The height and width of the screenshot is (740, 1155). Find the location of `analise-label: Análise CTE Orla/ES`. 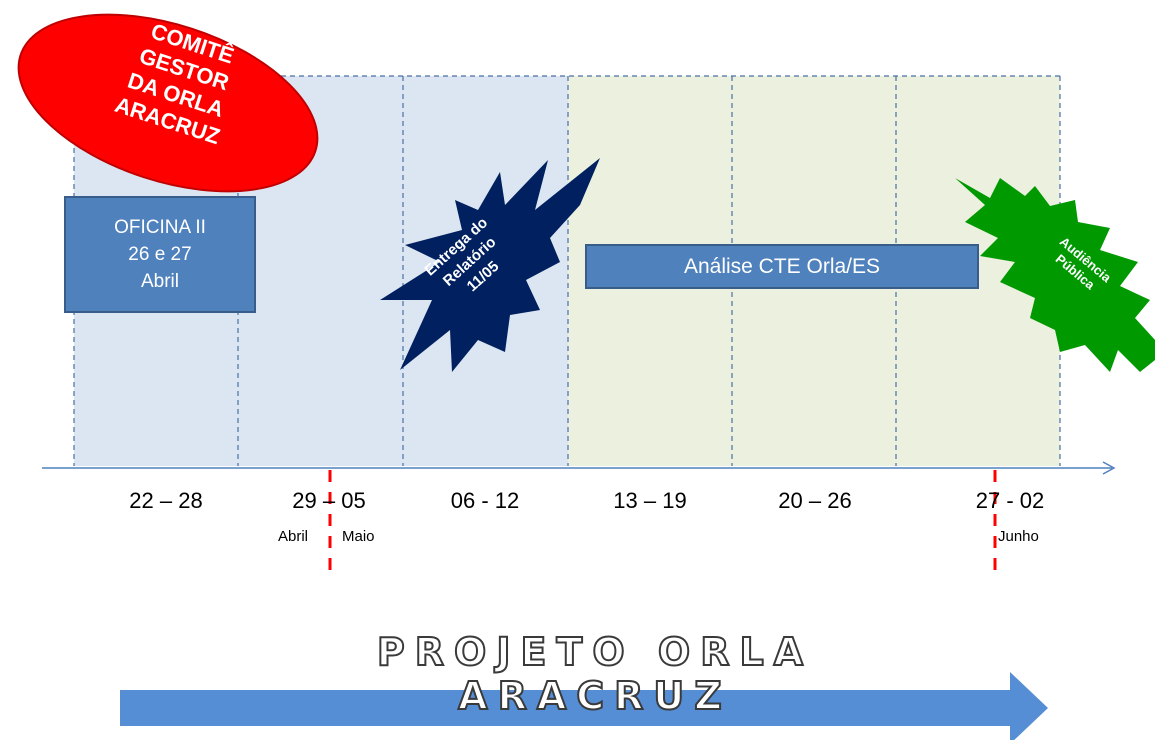

analise-label: Análise CTE Orla/ES is located at coordinates (782, 266).